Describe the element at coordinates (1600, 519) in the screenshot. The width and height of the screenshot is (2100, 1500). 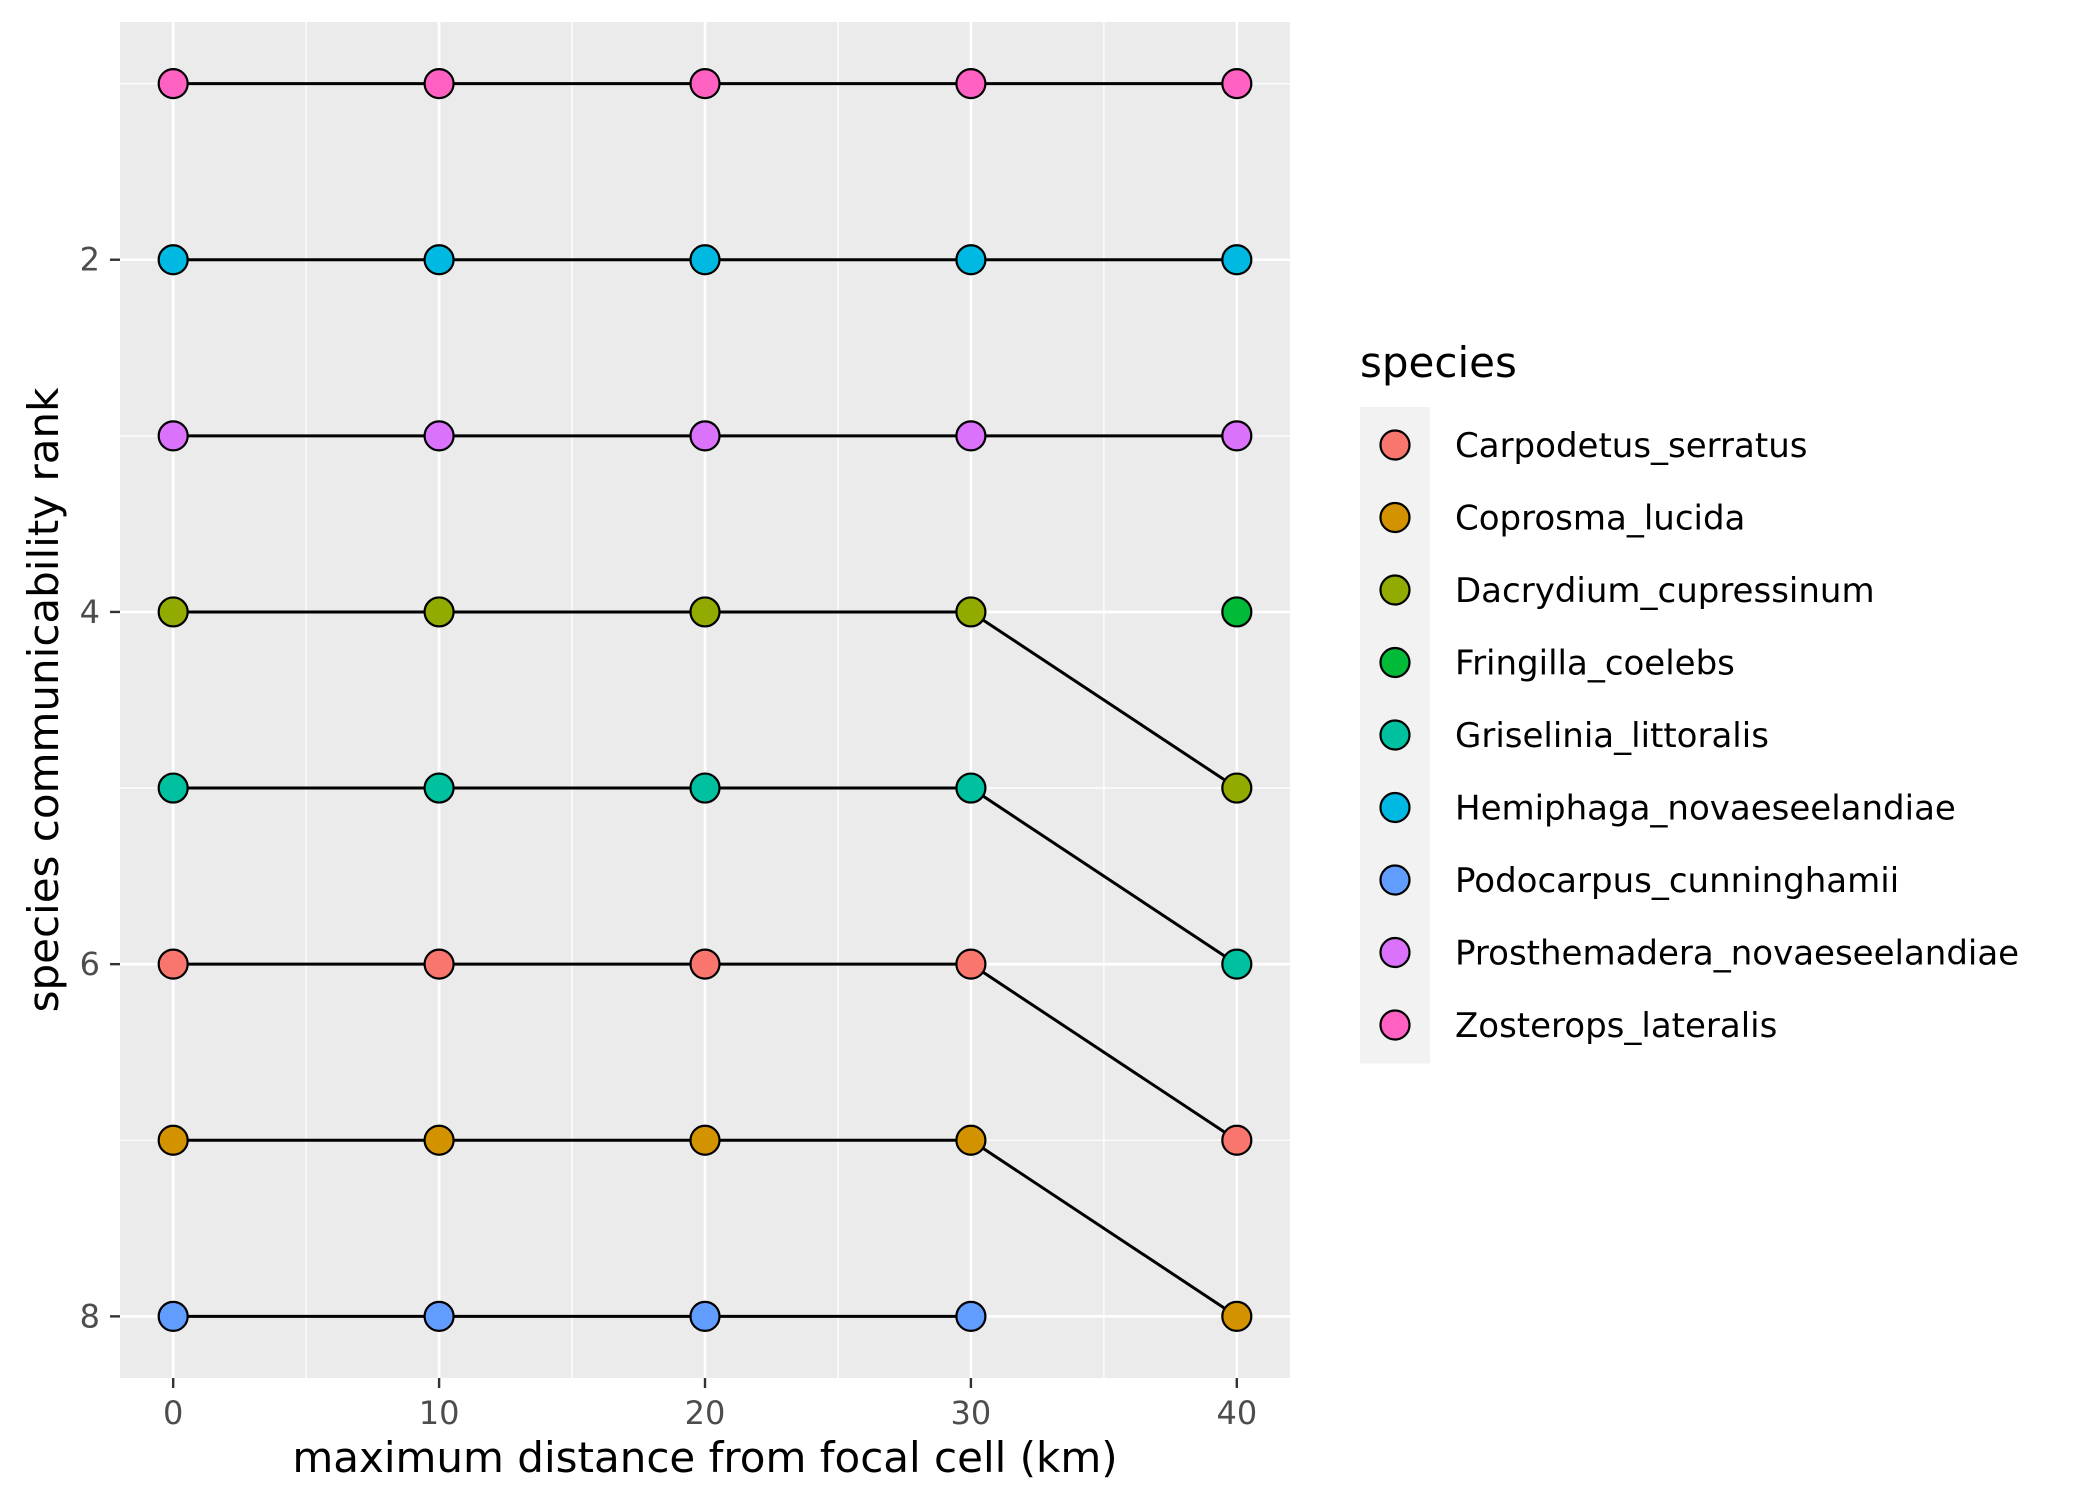
I see `legend-label: Coprosma_lucida` at that location.